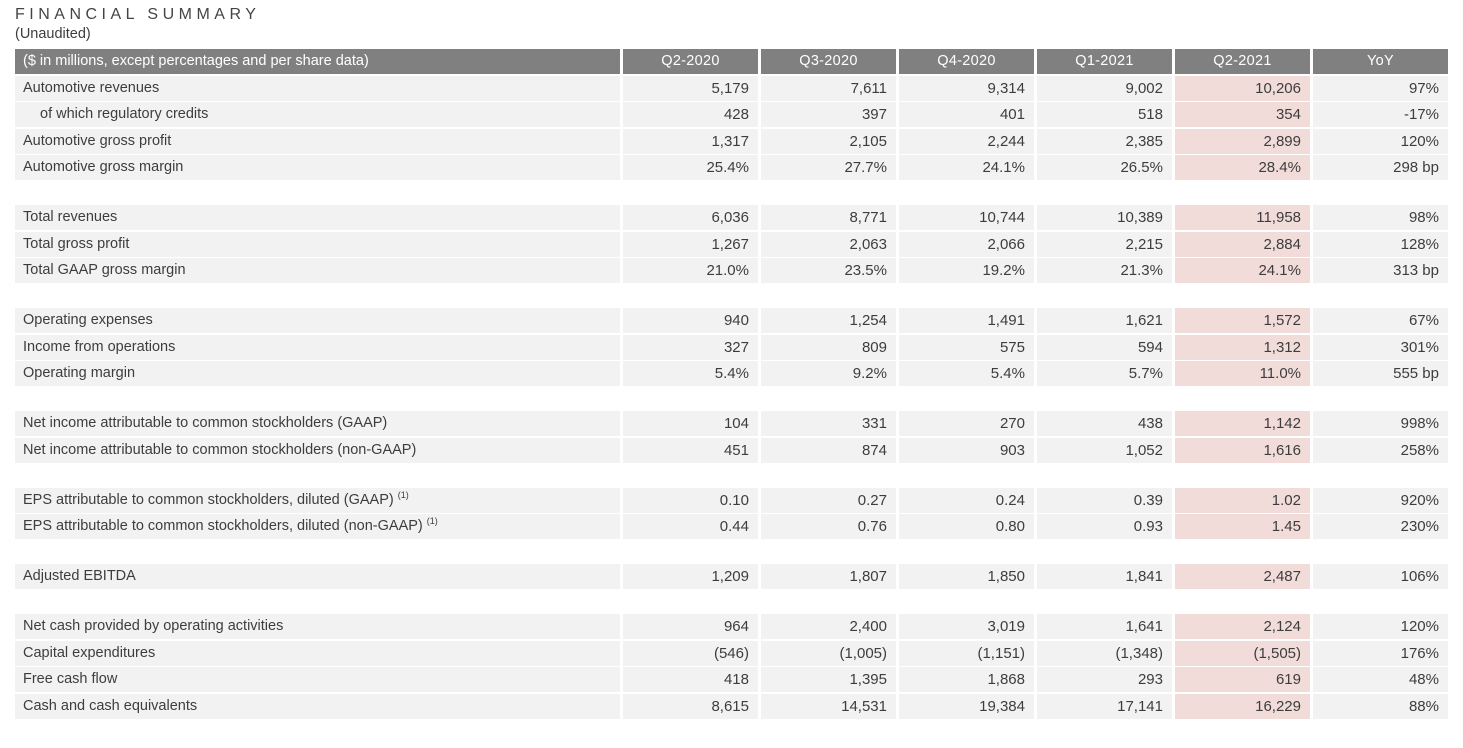 The image size is (1463, 748). What do you see at coordinates (1104, 706) in the screenshot?
I see `cell-q1-2021: 17,141` at bounding box center [1104, 706].